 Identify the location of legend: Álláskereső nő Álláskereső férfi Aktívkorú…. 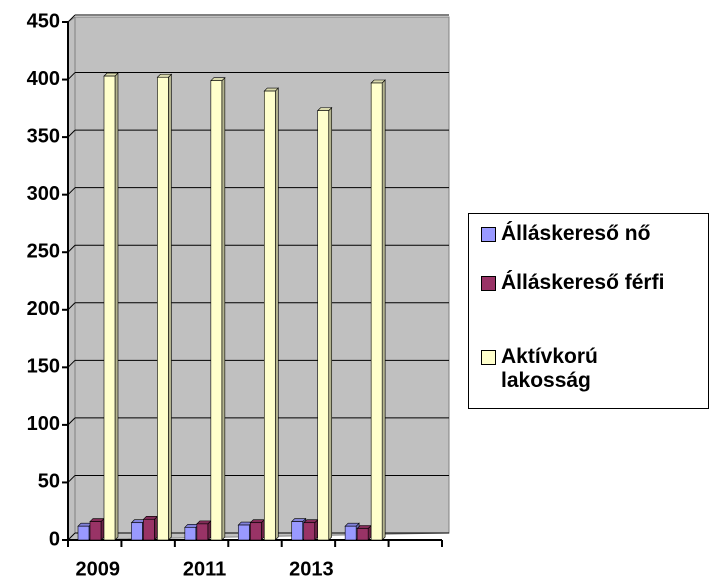
(588, 311).